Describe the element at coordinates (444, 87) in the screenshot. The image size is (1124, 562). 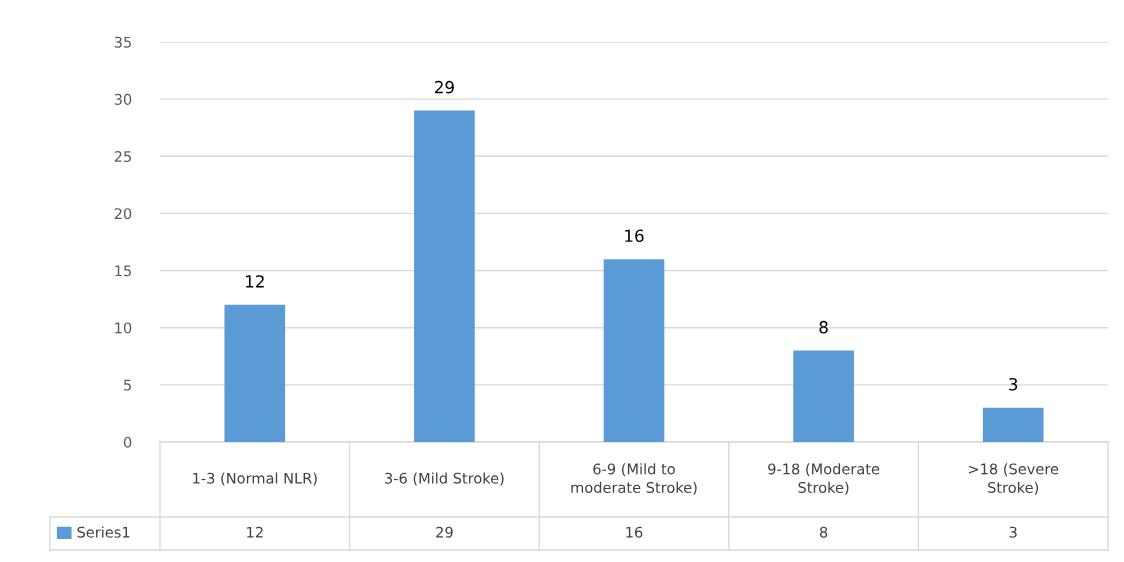
I see `data-label: 29` at that location.